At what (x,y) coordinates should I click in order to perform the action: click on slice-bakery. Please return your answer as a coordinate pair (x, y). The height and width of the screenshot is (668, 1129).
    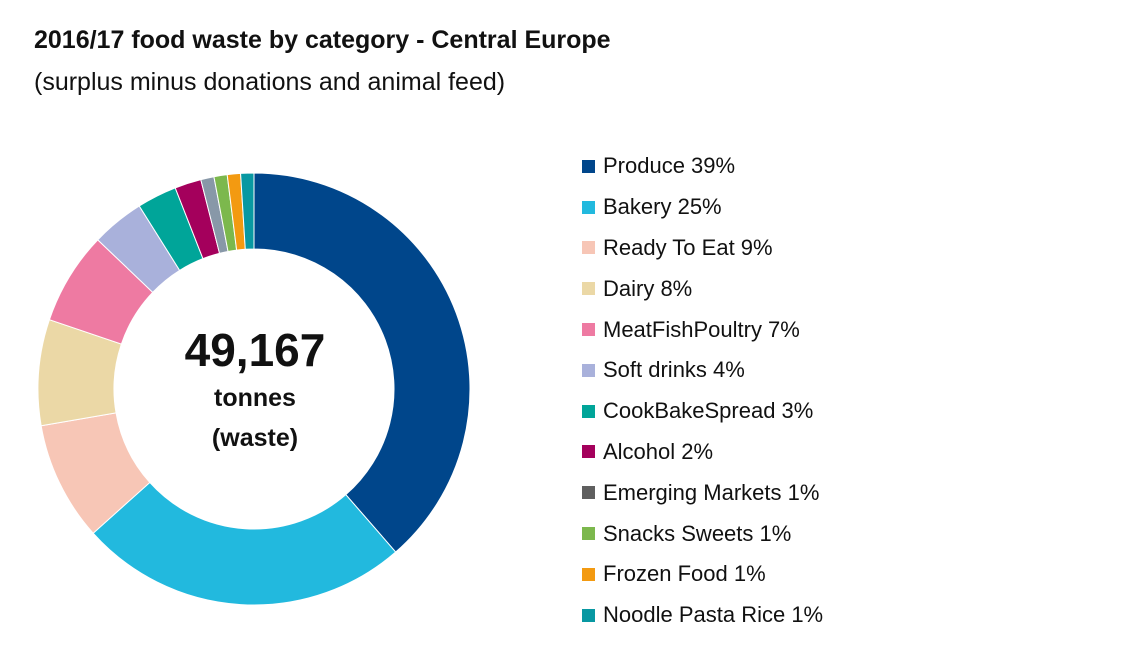
    Looking at the image, I should click on (244, 543).